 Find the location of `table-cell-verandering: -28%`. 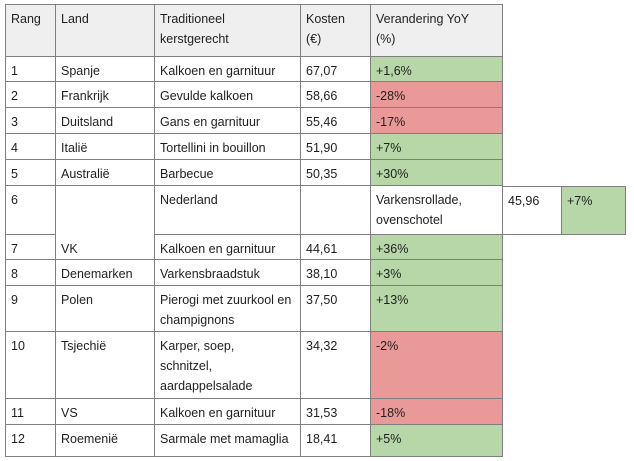

table-cell-verandering: -28% is located at coordinates (437, 95).